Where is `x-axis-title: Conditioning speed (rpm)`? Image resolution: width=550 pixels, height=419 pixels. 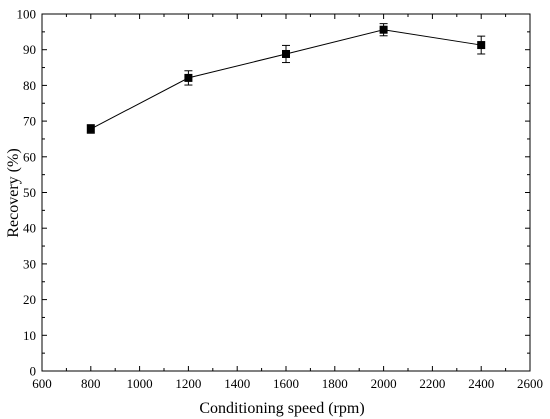
x-axis-title: Conditioning speed (rpm) is located at coordinates (281, 408).